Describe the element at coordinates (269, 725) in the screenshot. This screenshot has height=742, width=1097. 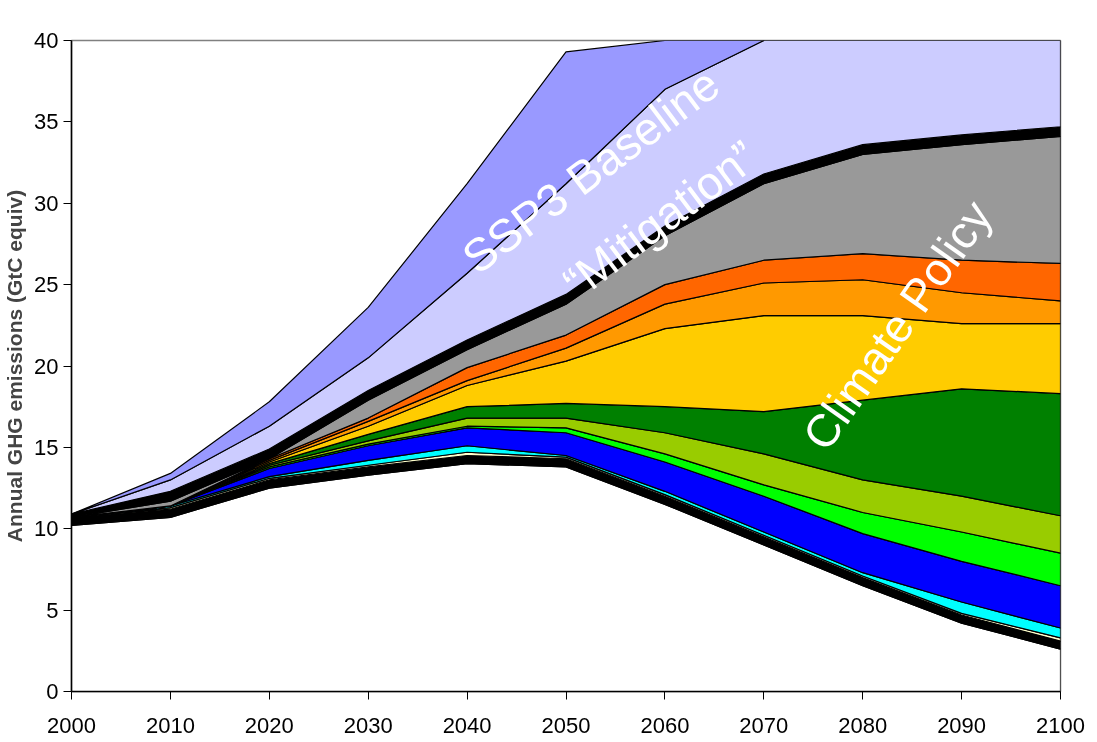
I see `x-tick-label: 2020` at that location.